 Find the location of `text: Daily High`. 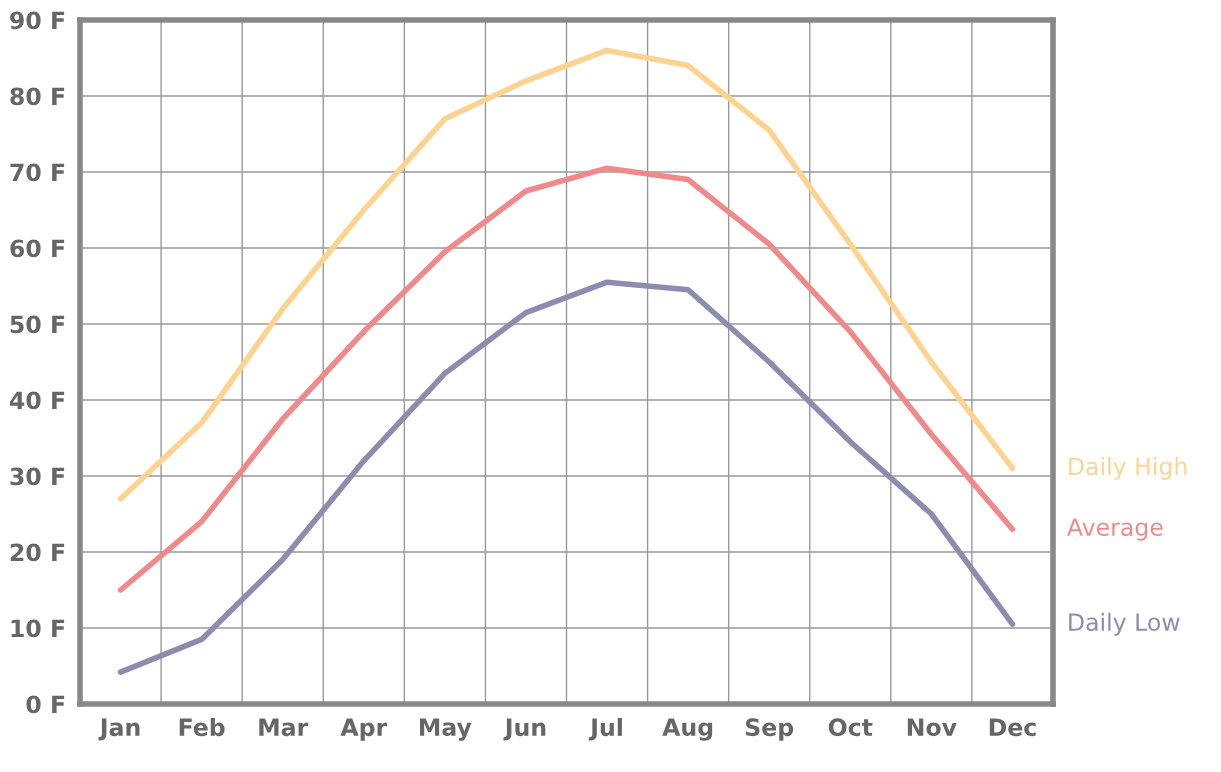

text: Daily High is located at coordinates (1128, 468).